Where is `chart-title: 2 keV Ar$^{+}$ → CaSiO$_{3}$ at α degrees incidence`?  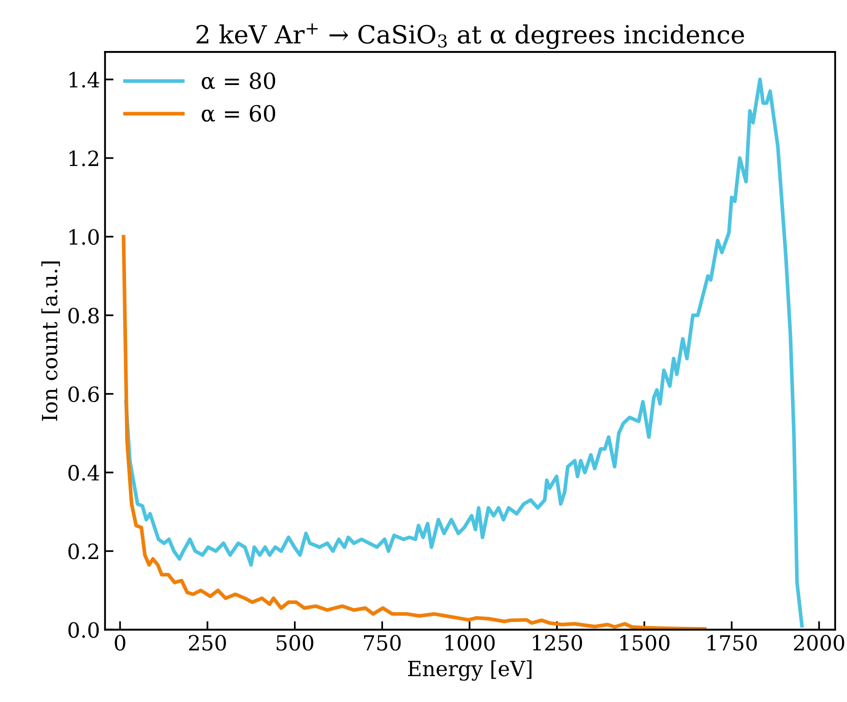 chart-title: 2 keV Ar$^{+}$ → CaSiO$_{3}$ at α degrees incidence is located at coordinates (470, 36).